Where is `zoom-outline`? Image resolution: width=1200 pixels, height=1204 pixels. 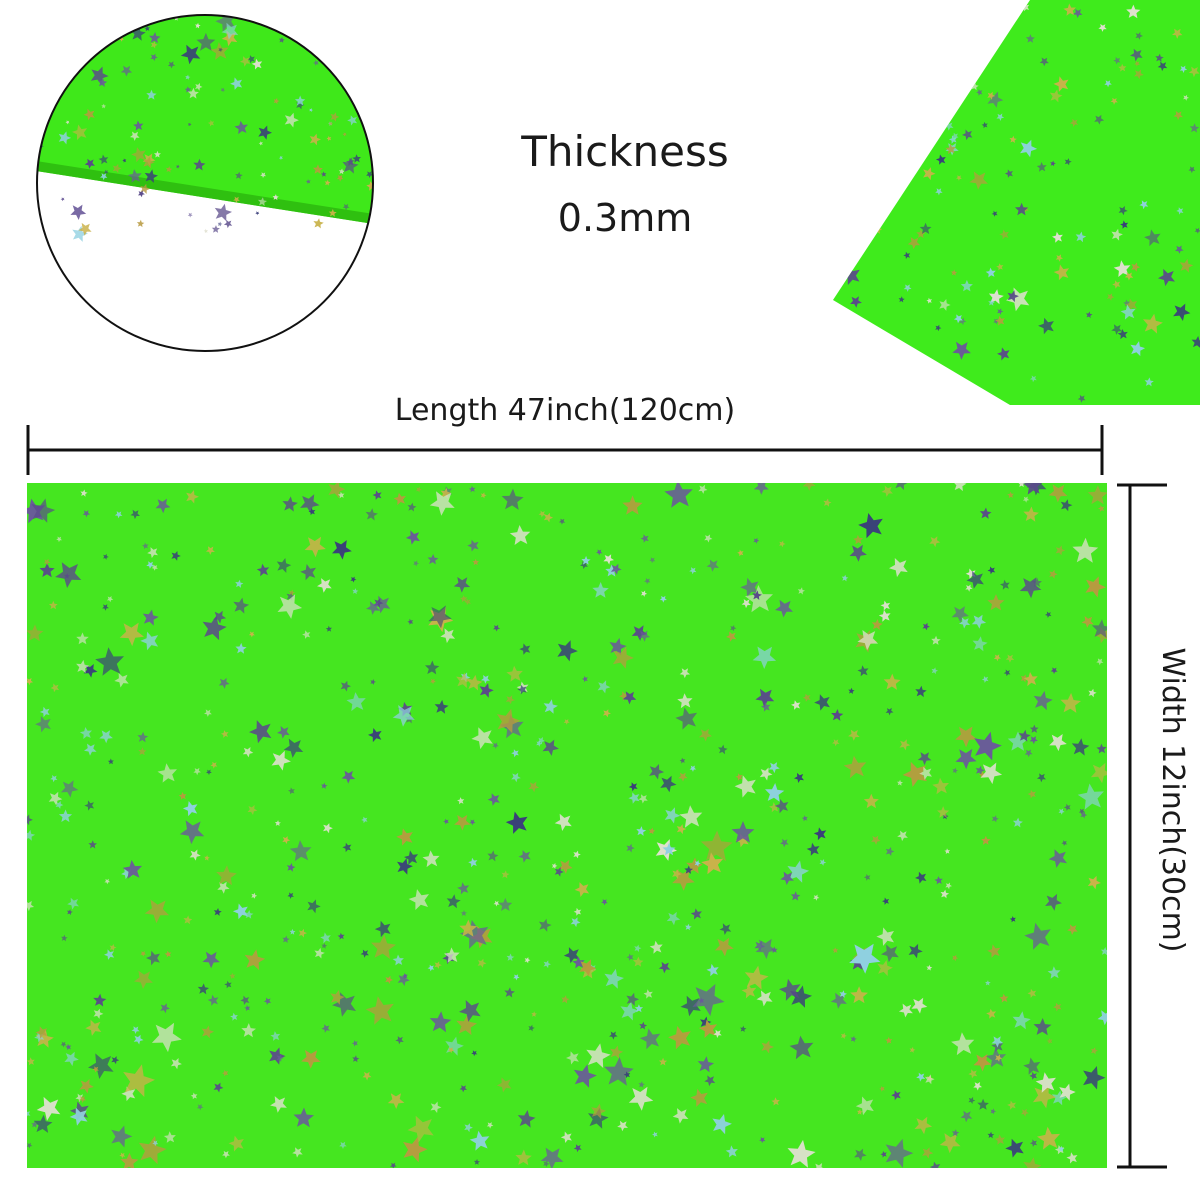
zoom-outline is located at coordinates (205, 183).